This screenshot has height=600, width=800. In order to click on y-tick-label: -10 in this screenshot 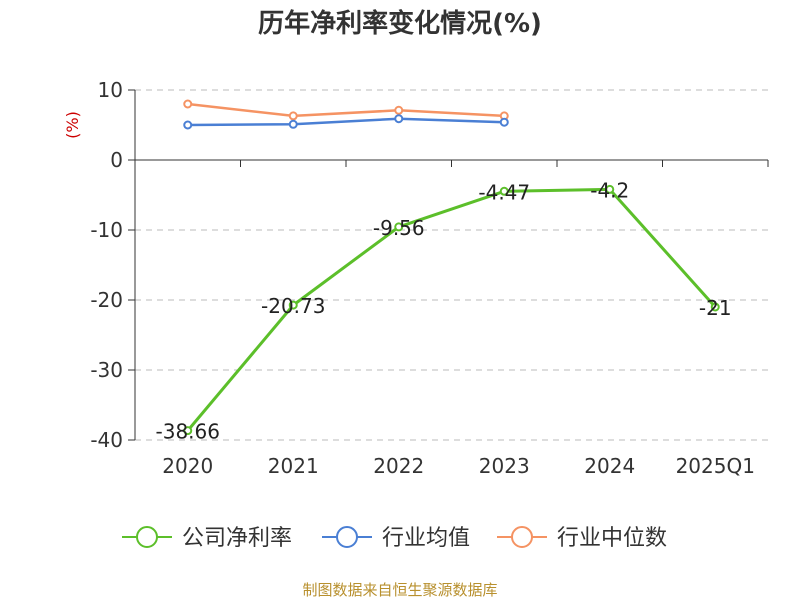, I will do `click(106, 230)`.